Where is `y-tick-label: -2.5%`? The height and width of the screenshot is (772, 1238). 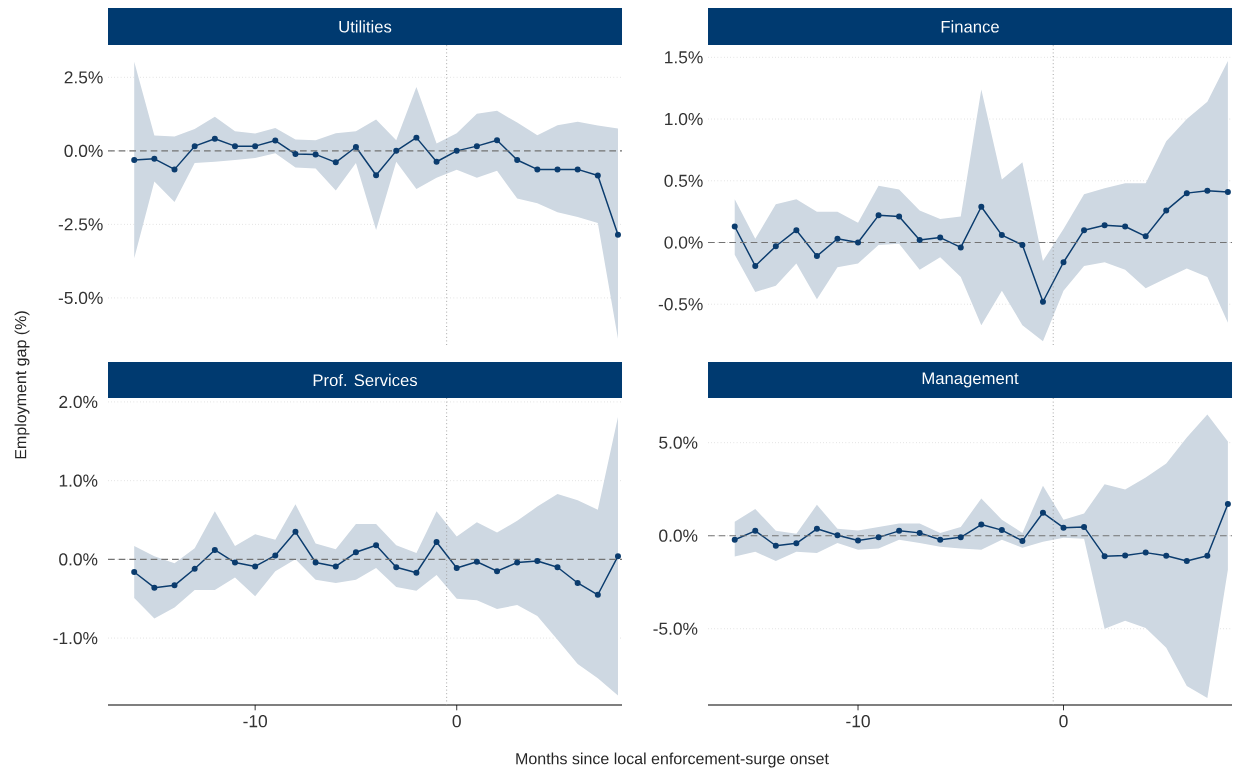
y-tick-label: -2.5% is located at coordinates (80, 224).